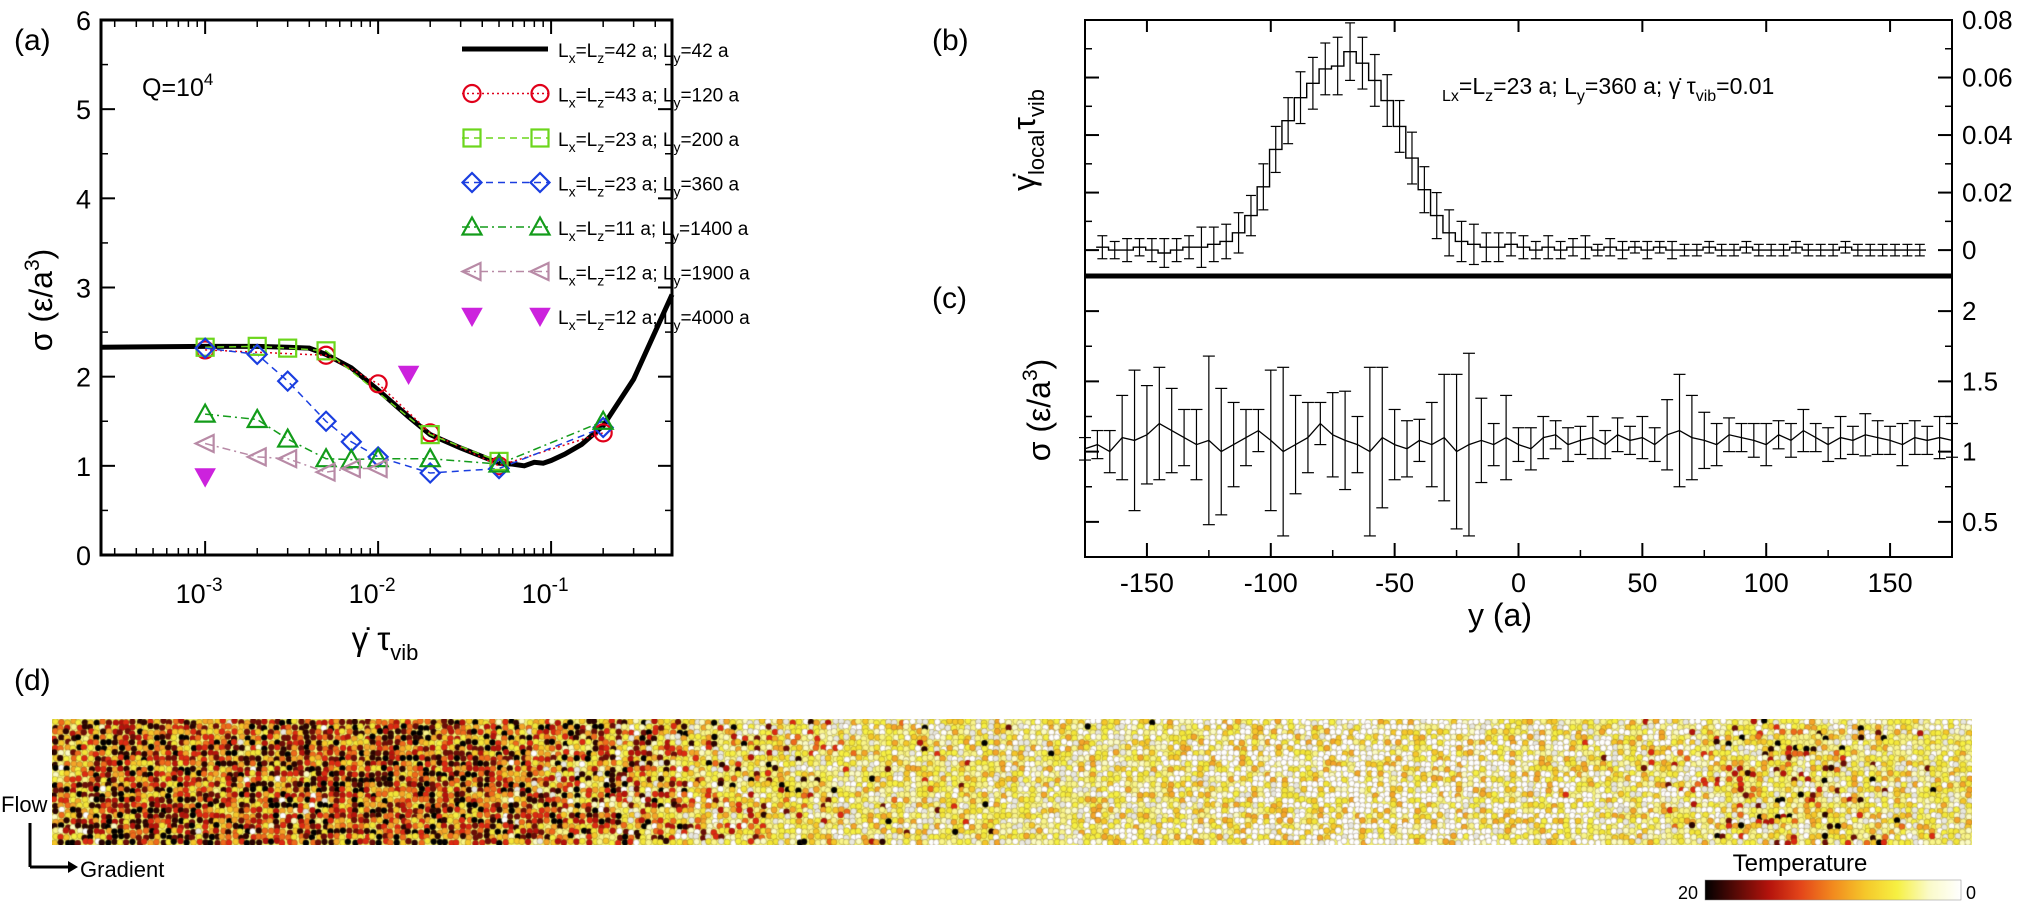 This screenshot has height=904, width=2031. Describe the element at coordinates (1500, 615) in the screenshot. I see `chart-c-xlabel: y (a)` at that location.